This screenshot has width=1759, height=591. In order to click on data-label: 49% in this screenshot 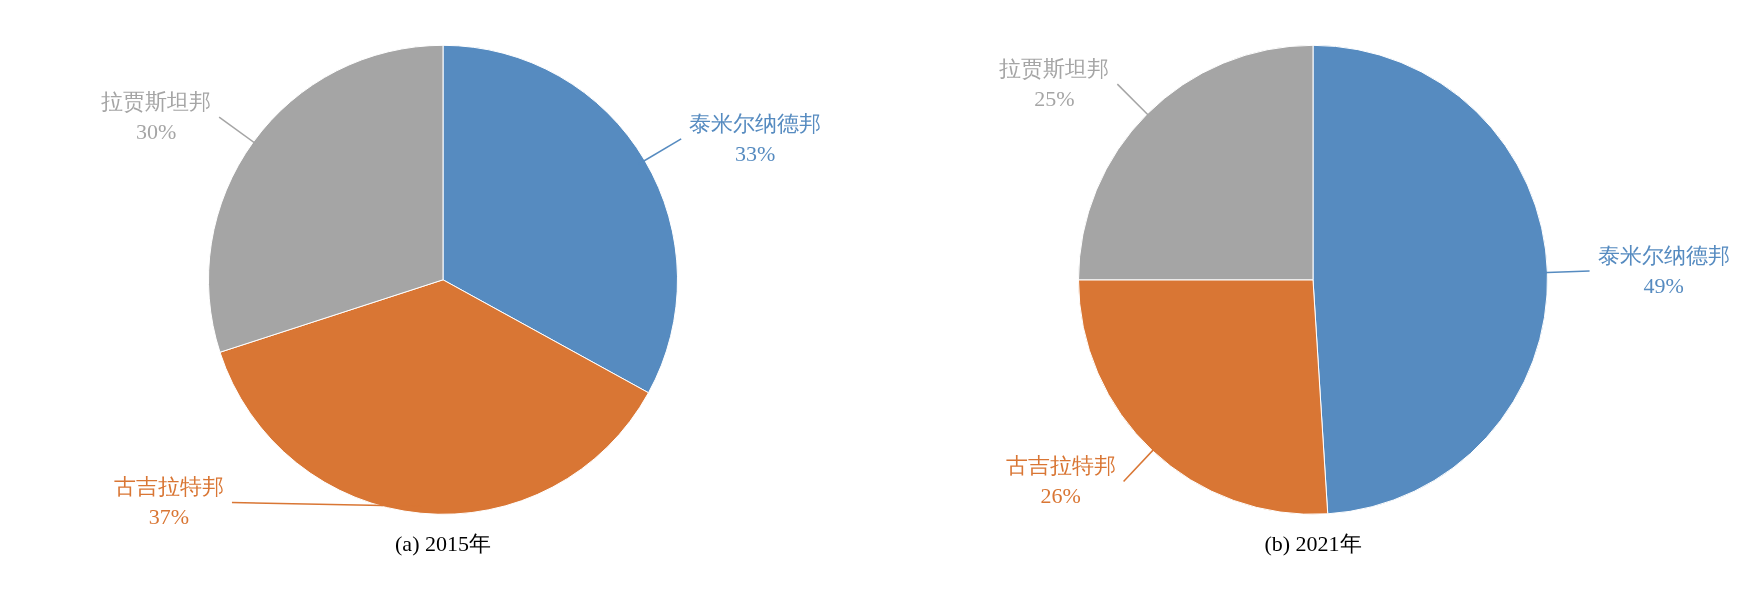, I will do `click(1663, 285)`.